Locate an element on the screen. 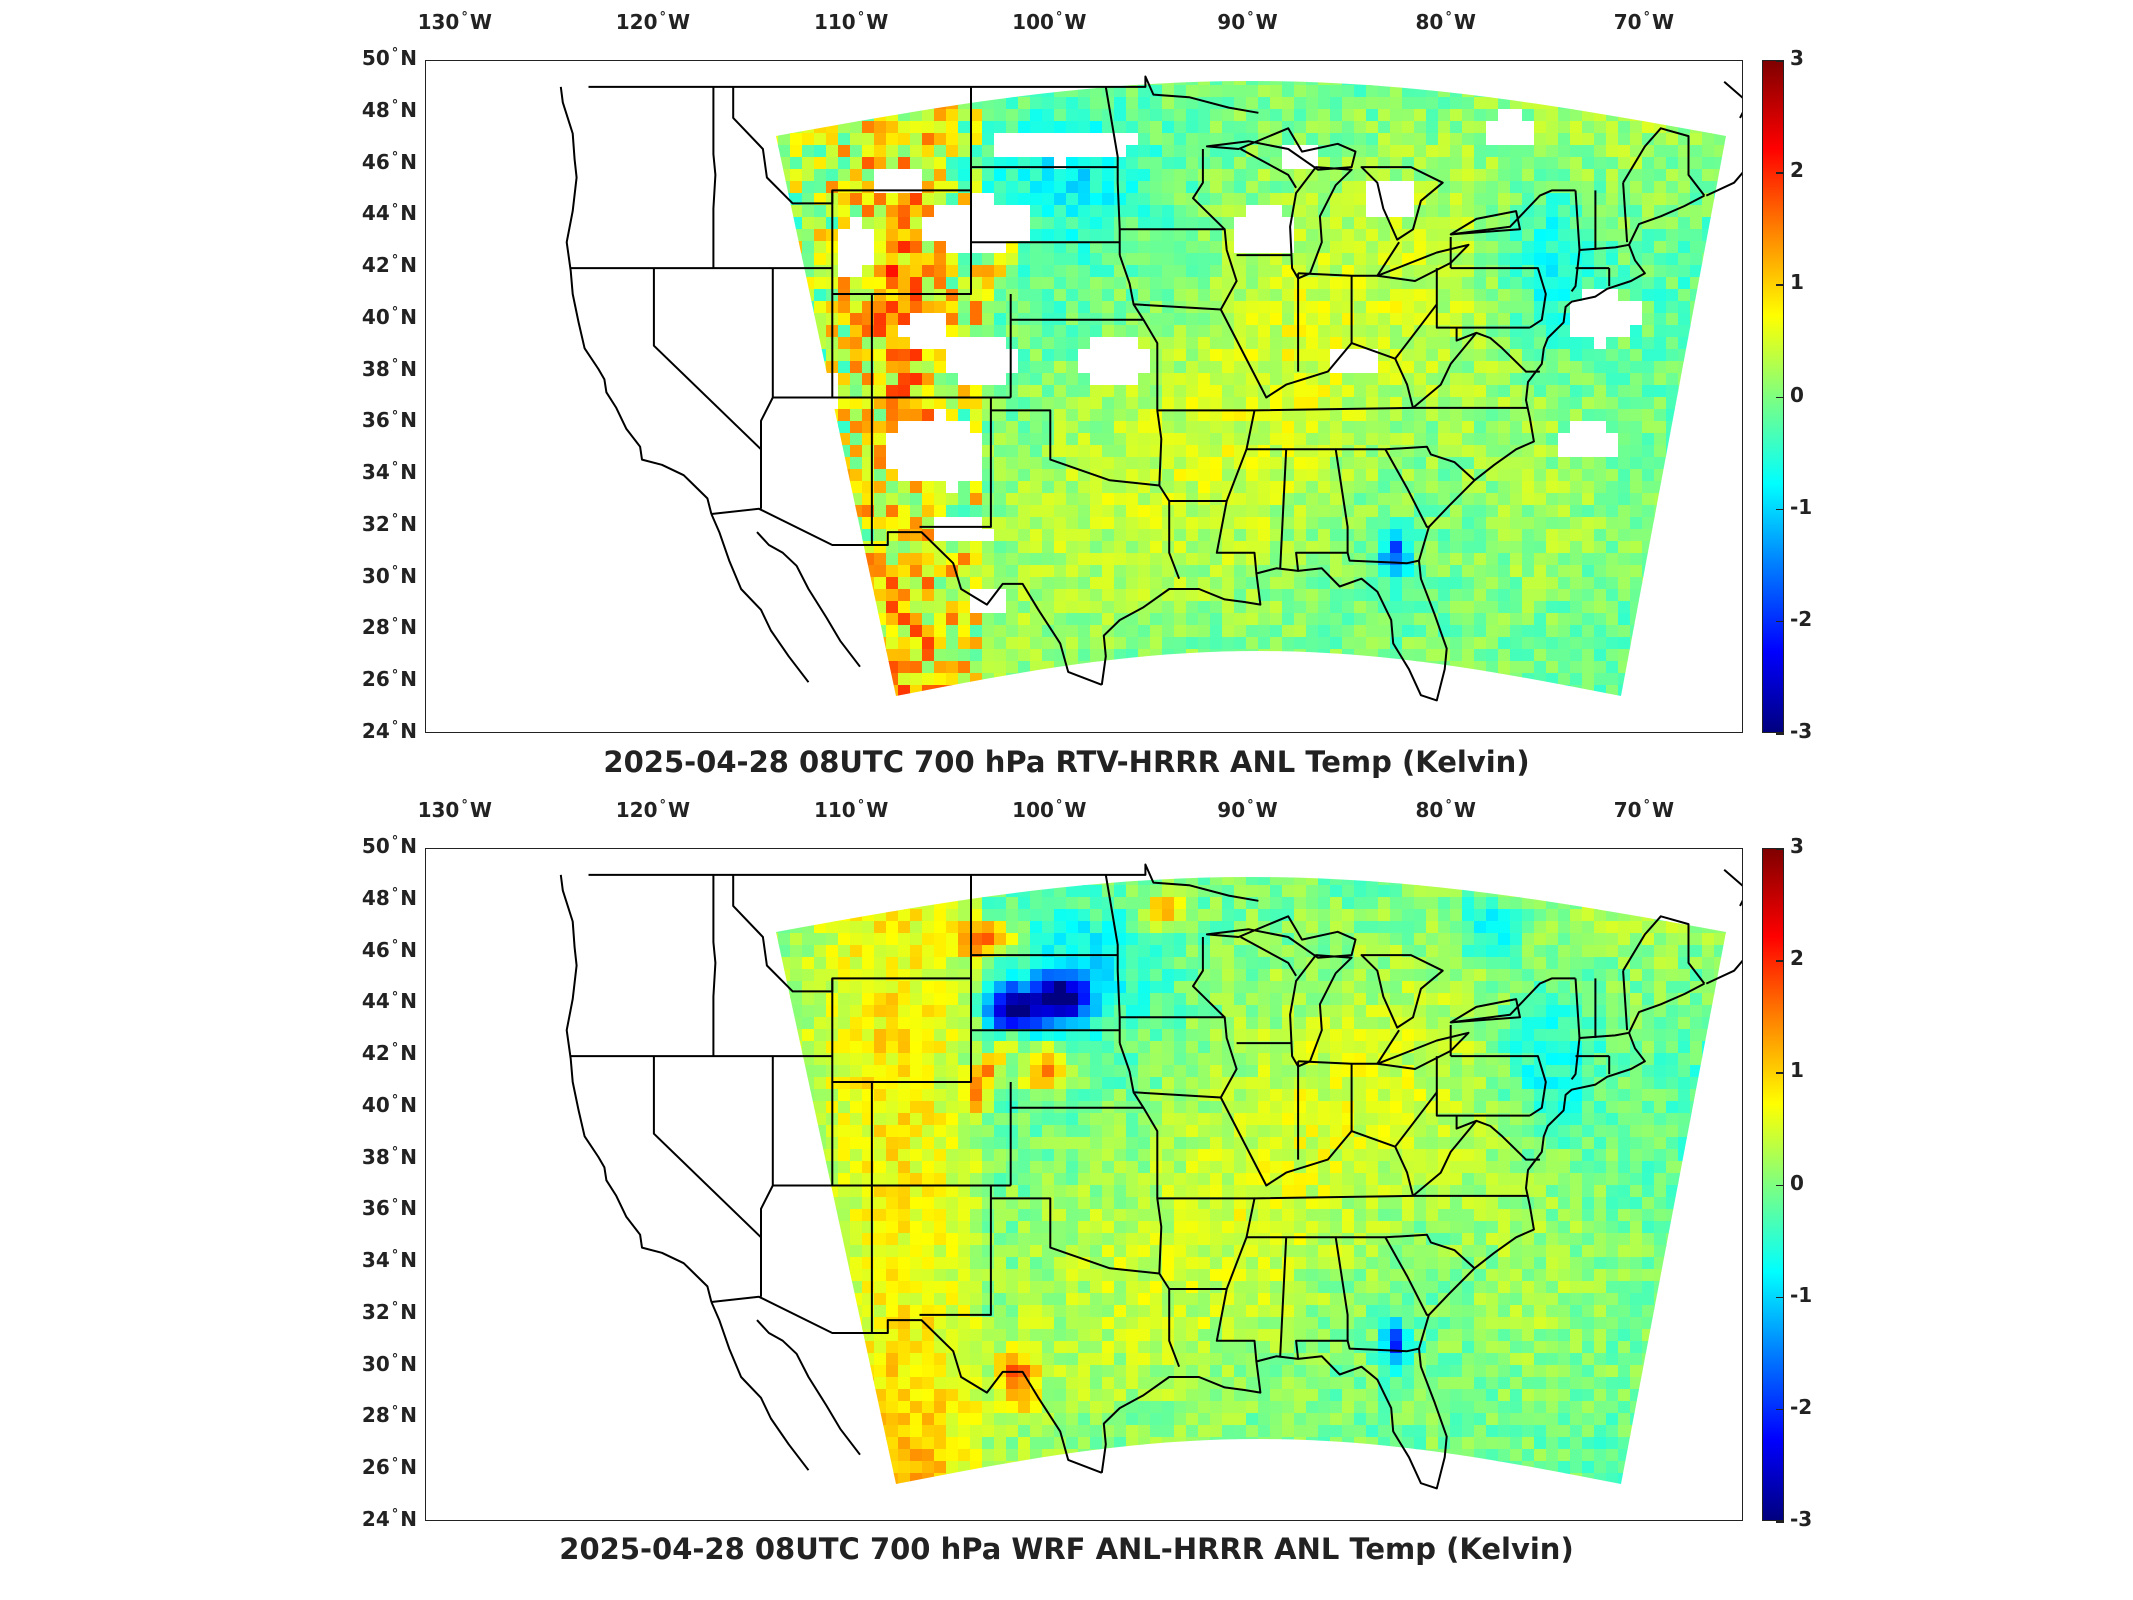 Image resolution: width=2133 pixels, height=1600 pixels. lat-tick-label: 34 ° N is located at coordinates (389, 1260).